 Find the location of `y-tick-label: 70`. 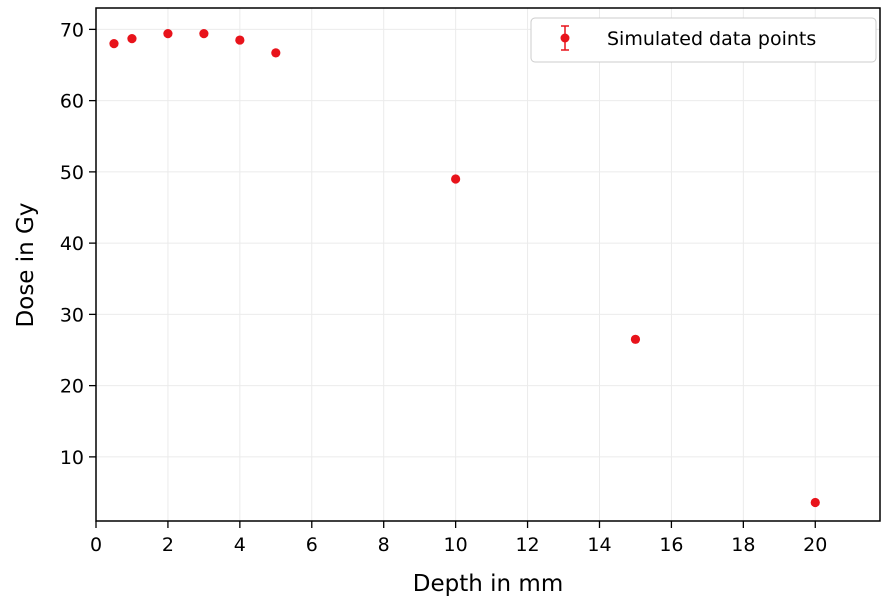

y-tick-label: 70 is located at coordinates (72, 30).